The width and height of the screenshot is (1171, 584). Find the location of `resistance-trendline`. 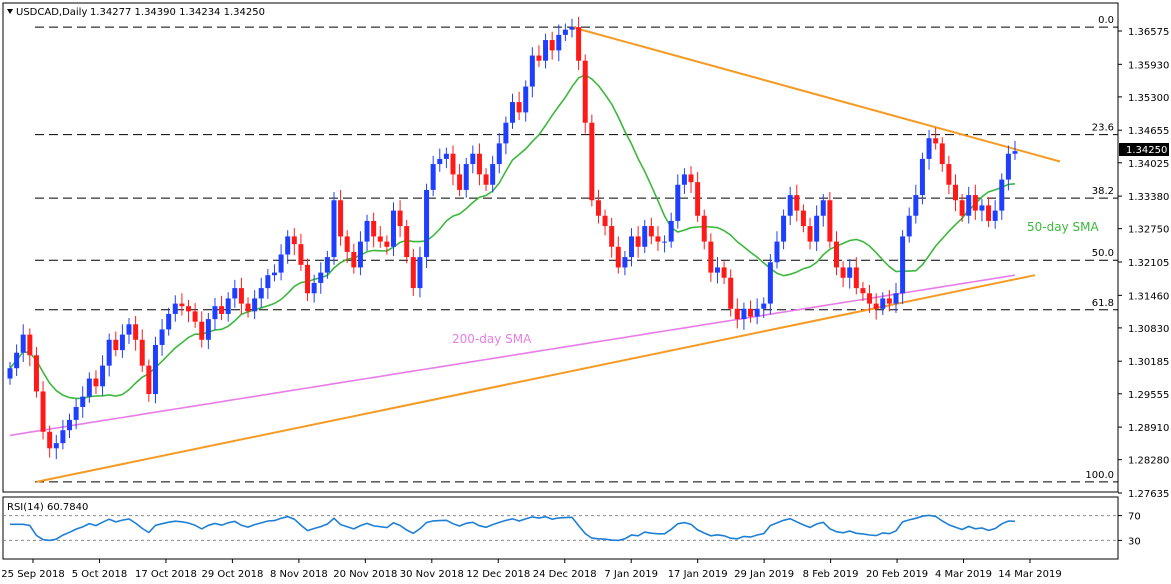

resistance-trendline is located at coordinates (816, 94).